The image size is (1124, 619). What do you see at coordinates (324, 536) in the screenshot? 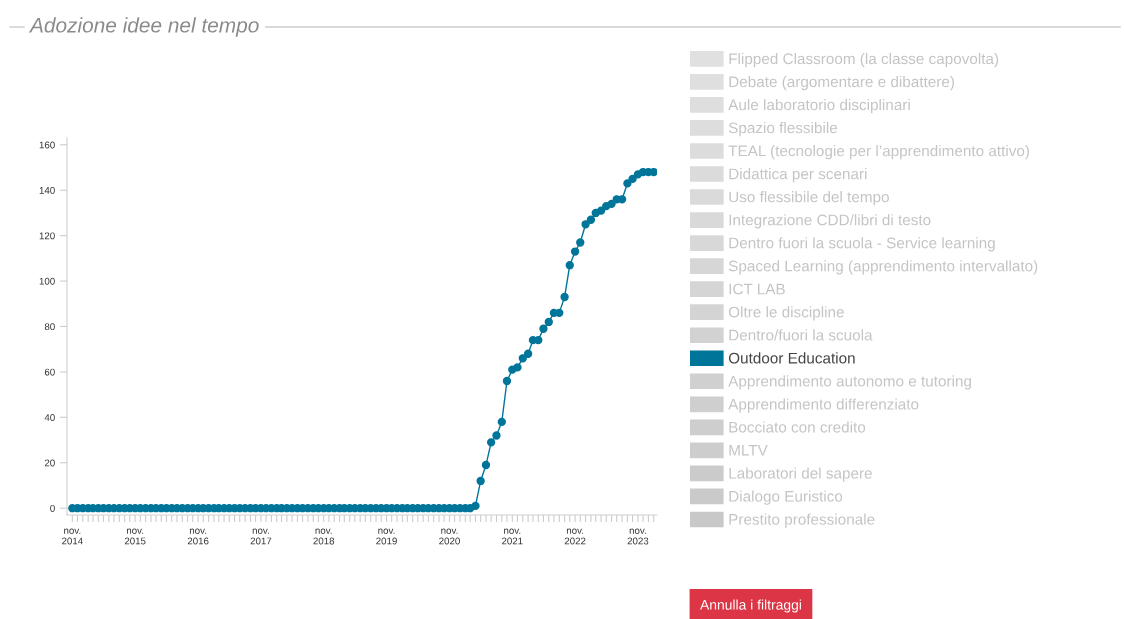
I see `x-tick-label: nov. 2018` at bounding box center [324, 536].